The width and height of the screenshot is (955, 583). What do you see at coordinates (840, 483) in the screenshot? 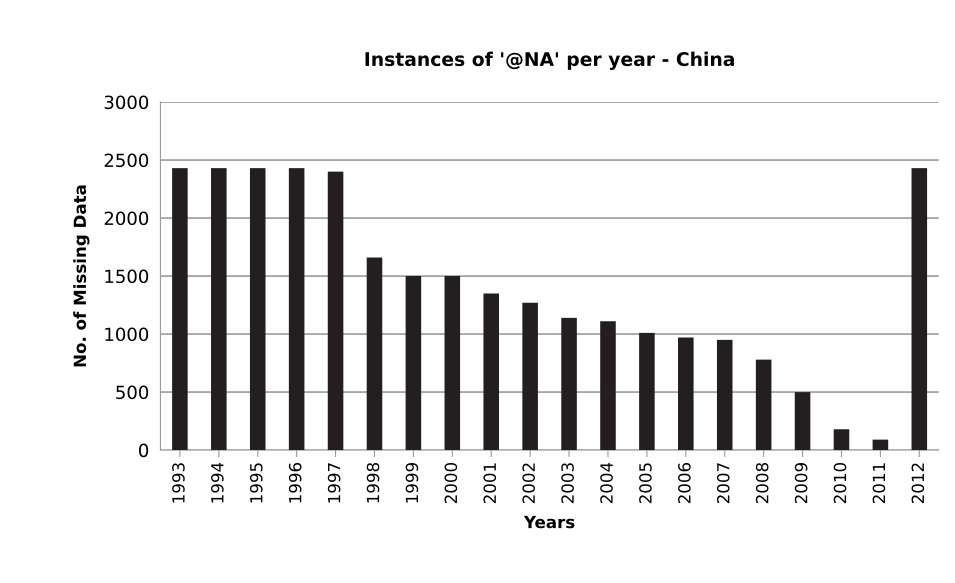
I see `x-tick-label: 2010` at bounding box center [840, 483].